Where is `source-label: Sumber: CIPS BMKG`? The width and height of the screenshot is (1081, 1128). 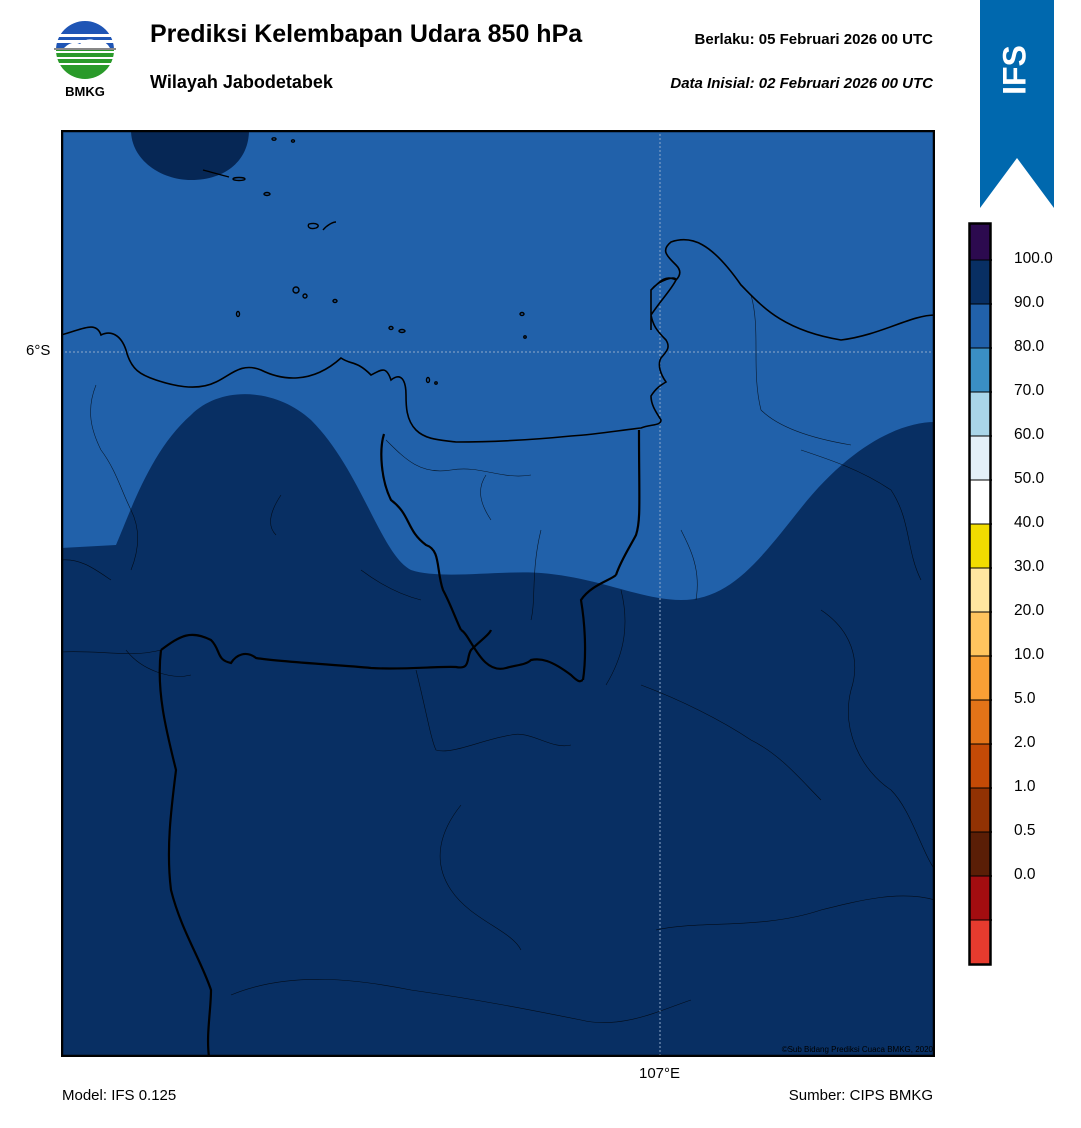 source-label: Sumber: CIPS BMKG is located at coordinates (860, 1095).